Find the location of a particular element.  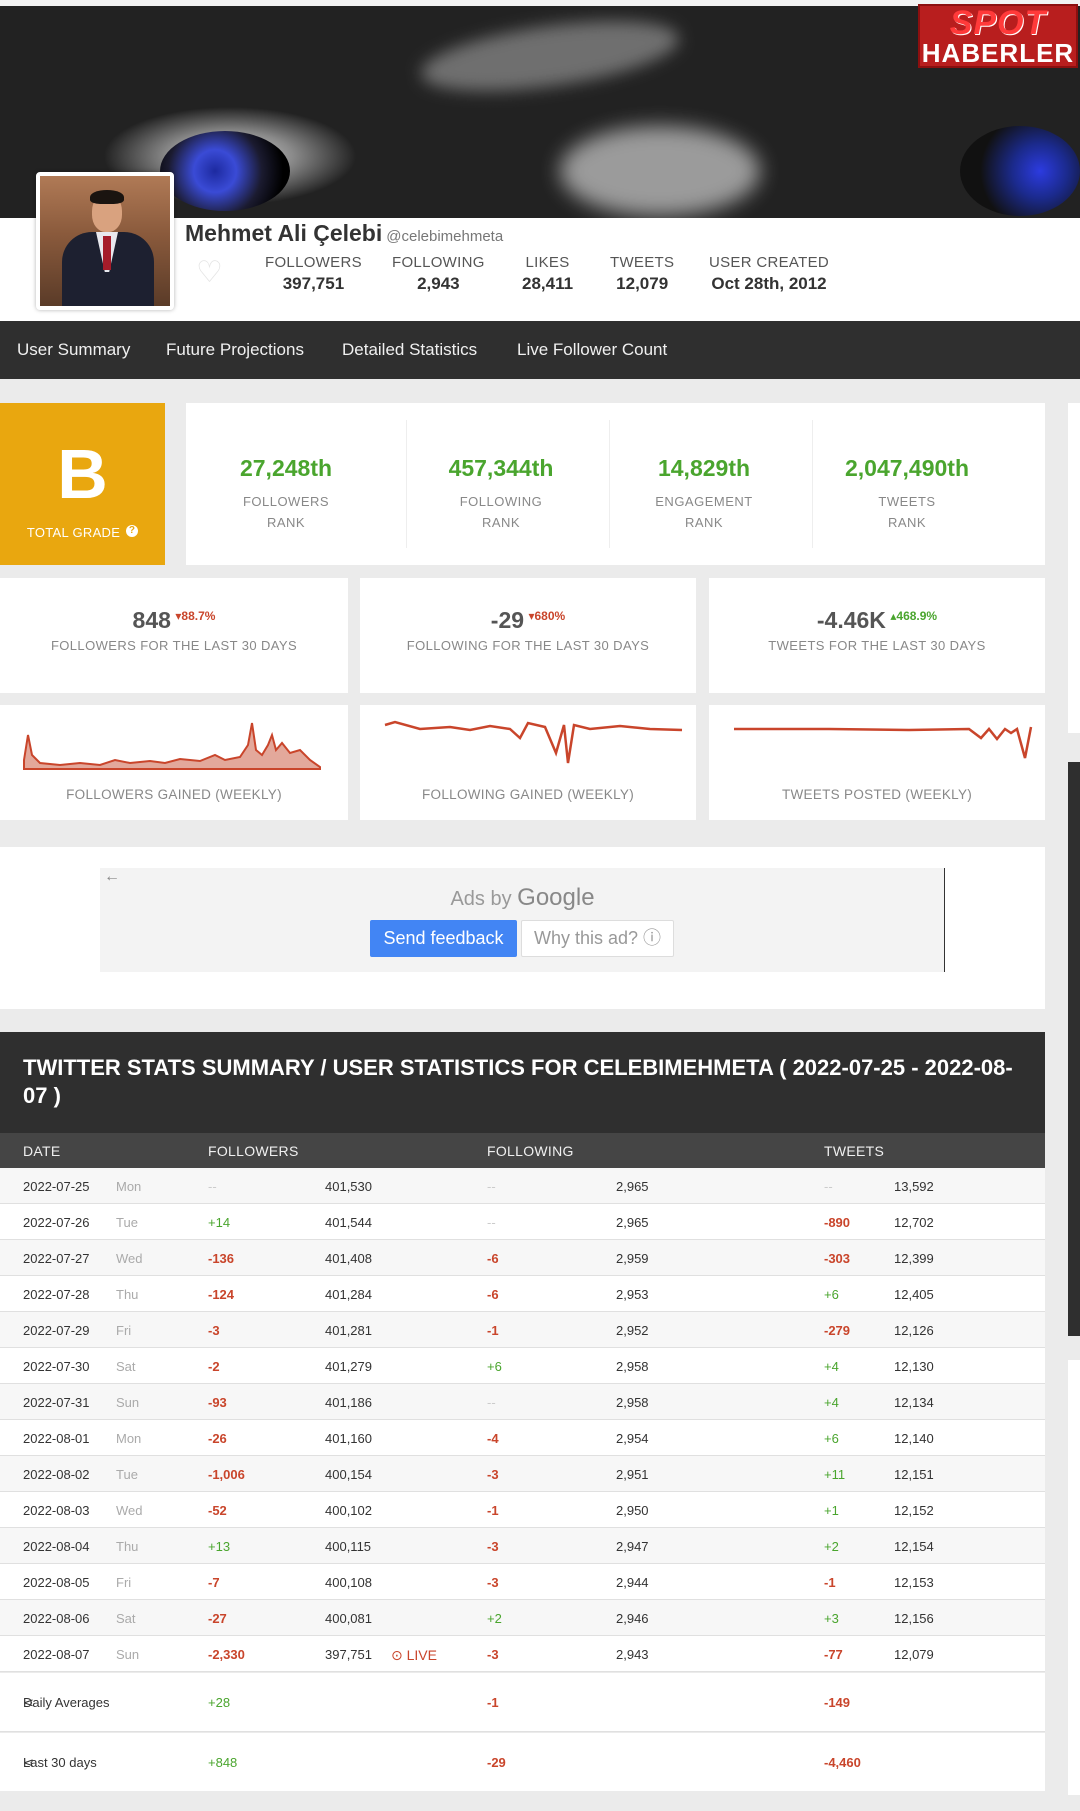

following-value: 2,944 is located at coordinates (632, 1582).